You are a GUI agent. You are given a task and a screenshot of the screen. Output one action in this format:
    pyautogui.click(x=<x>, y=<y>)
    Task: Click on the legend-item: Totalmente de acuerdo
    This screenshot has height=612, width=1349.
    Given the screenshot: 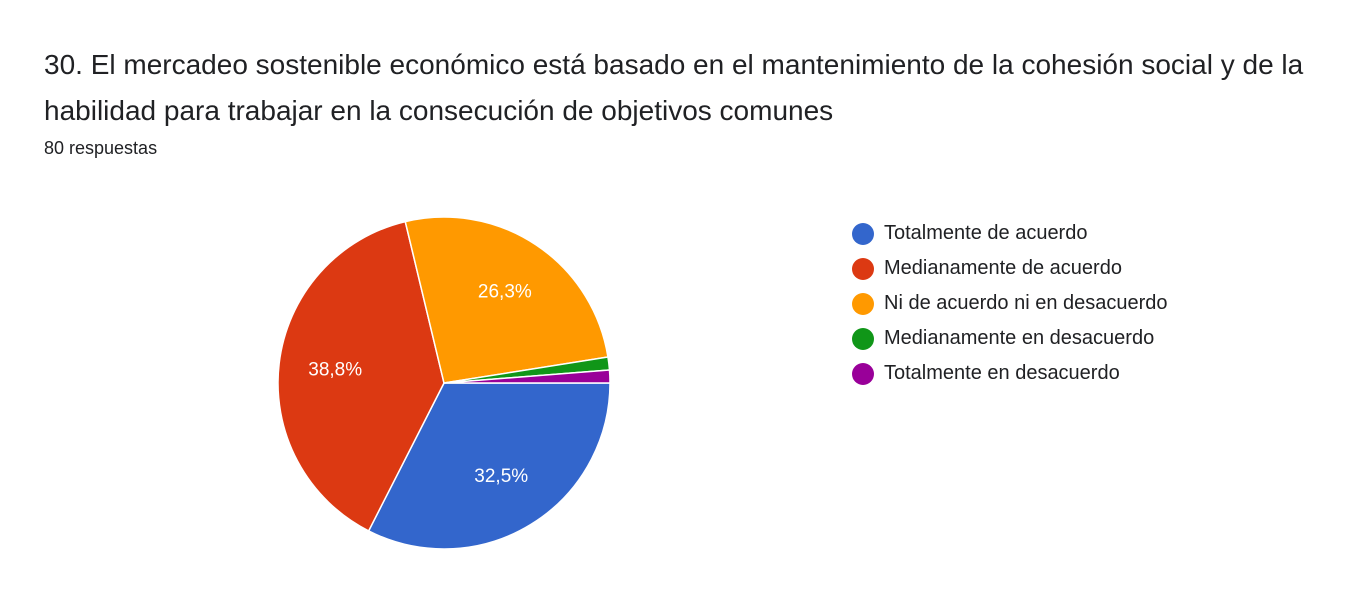 What is the action you would take?
    pyautogui.click(x=1010, y=233)
    